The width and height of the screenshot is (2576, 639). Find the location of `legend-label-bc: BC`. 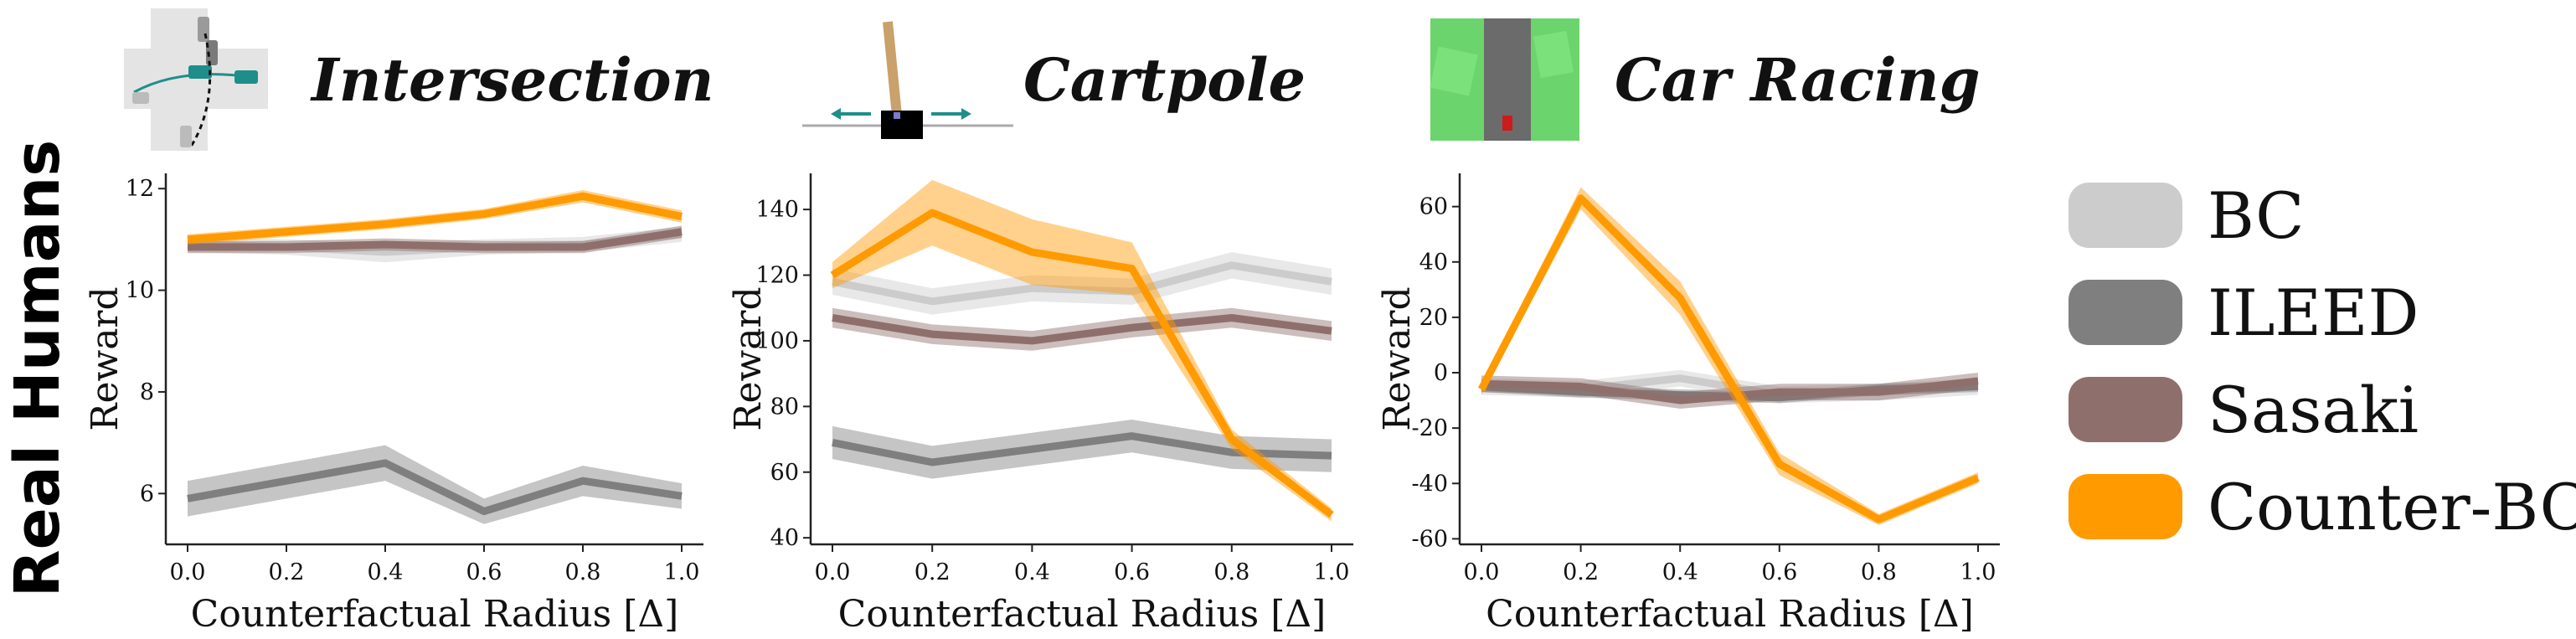

legend-label-bc: BC is located at coordinates (2256, 215).